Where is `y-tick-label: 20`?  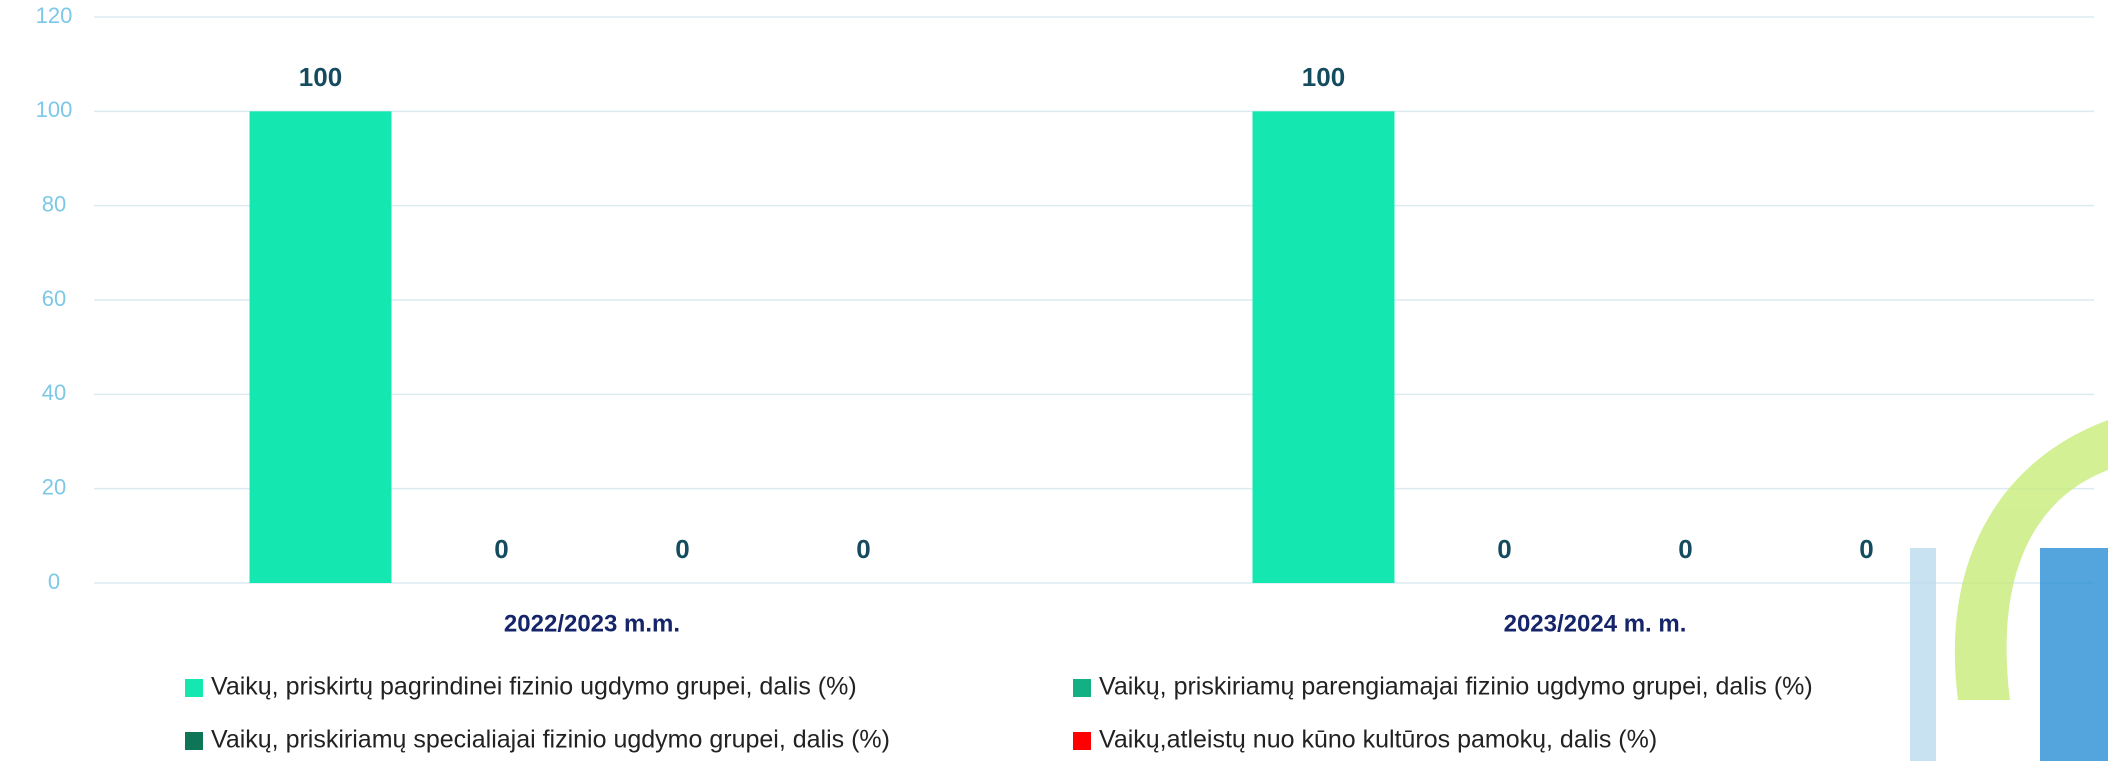
y-tick-label: 20 is located at coordinates (54, 486).